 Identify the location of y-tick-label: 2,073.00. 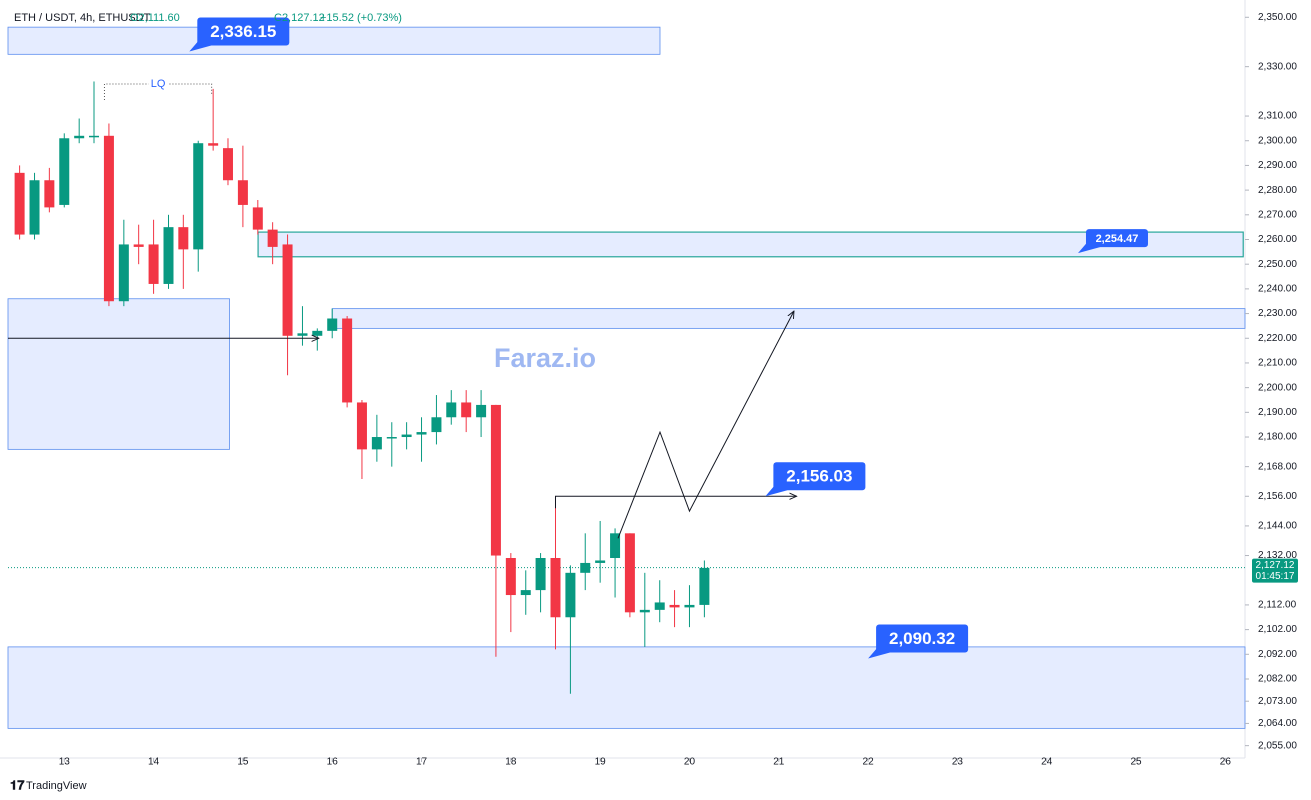
(1277, 701).